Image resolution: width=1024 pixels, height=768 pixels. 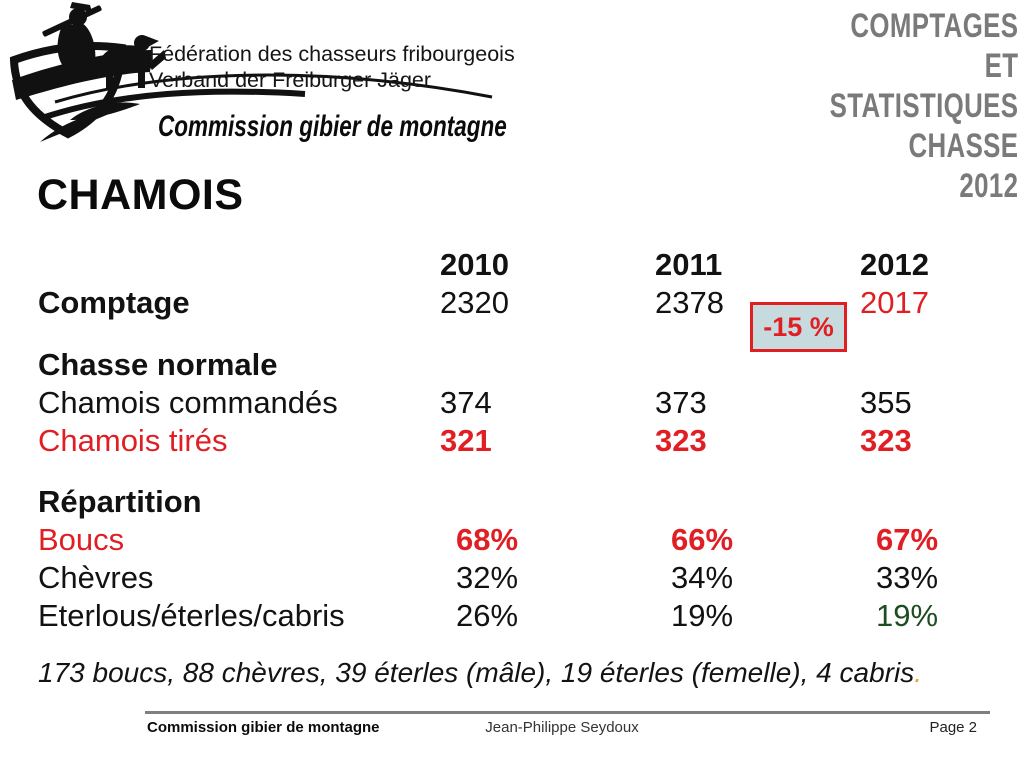 I want to click on row-label-highlight: Chamois tirés, so click(x=133, y=440).